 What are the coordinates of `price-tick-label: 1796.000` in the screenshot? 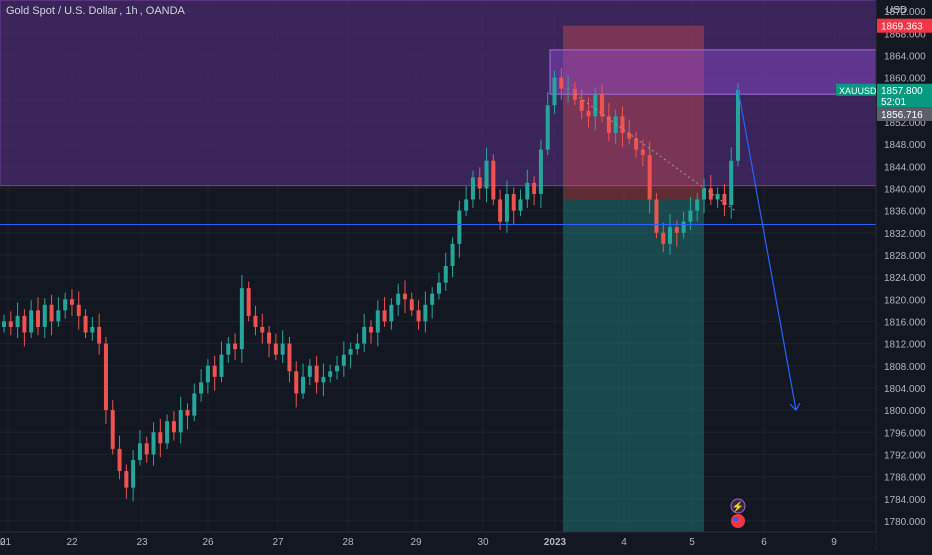 It's located at (905, 433).